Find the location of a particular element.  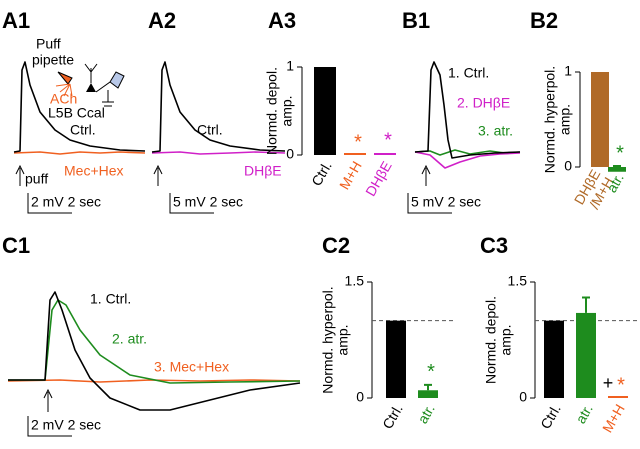

panel-label: A3 is located at coordinates (282, 20).